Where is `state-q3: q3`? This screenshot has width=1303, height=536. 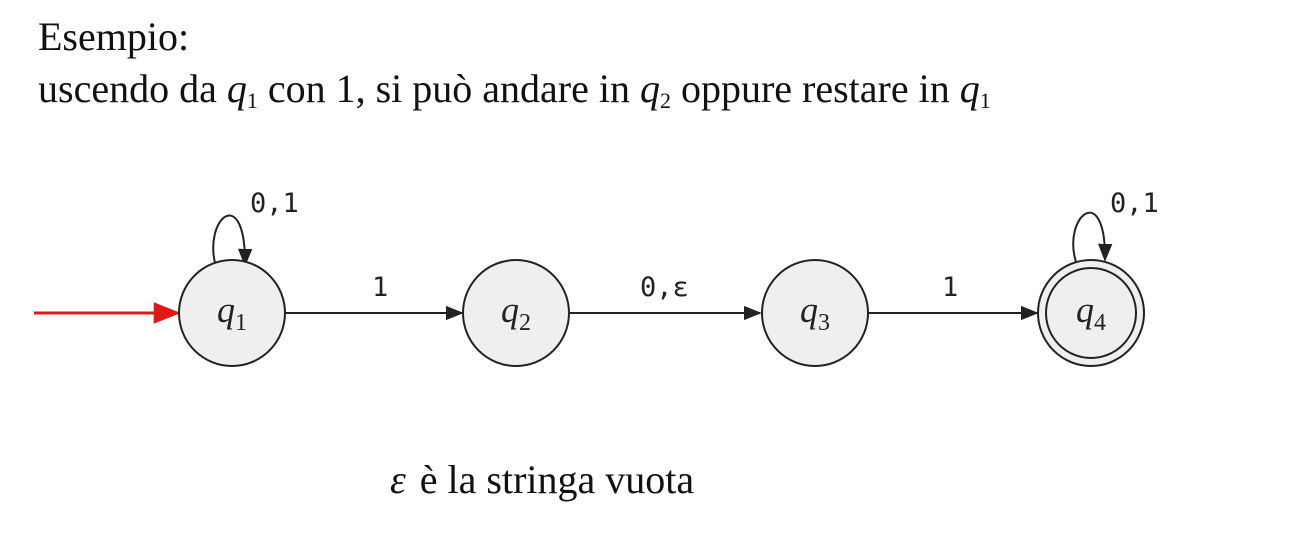
state-q3: q3 is located at coordinates (815, 313).